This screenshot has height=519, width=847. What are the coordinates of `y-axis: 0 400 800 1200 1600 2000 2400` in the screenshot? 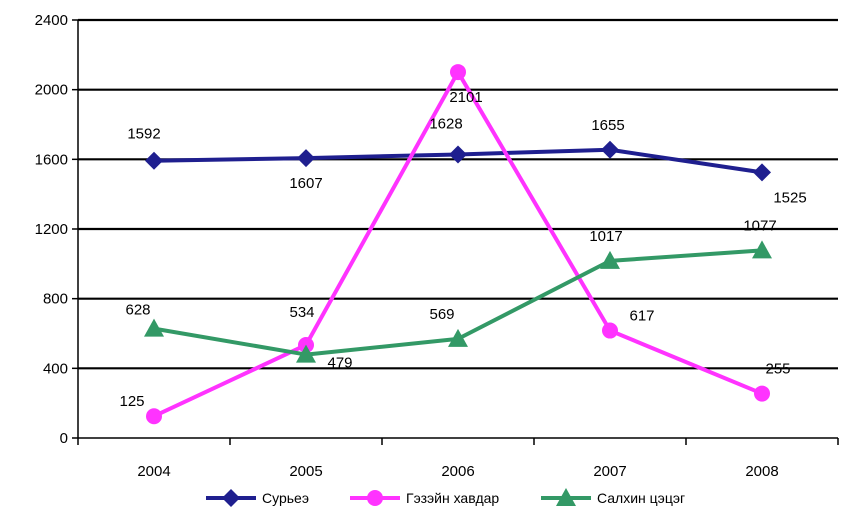 It's located at (57, 229).